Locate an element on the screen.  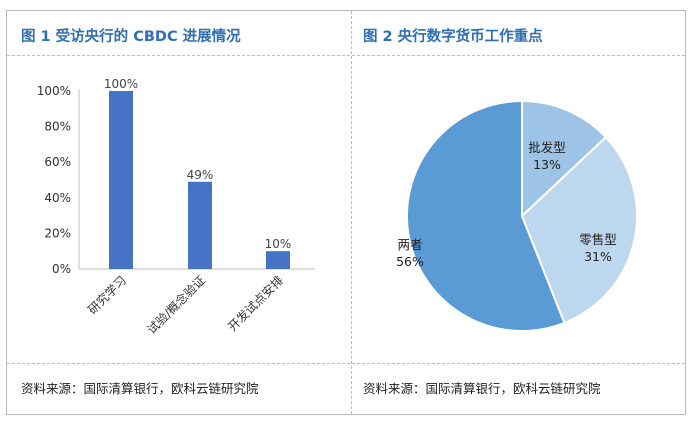
panel-divider is located at coordinates (351, 212).